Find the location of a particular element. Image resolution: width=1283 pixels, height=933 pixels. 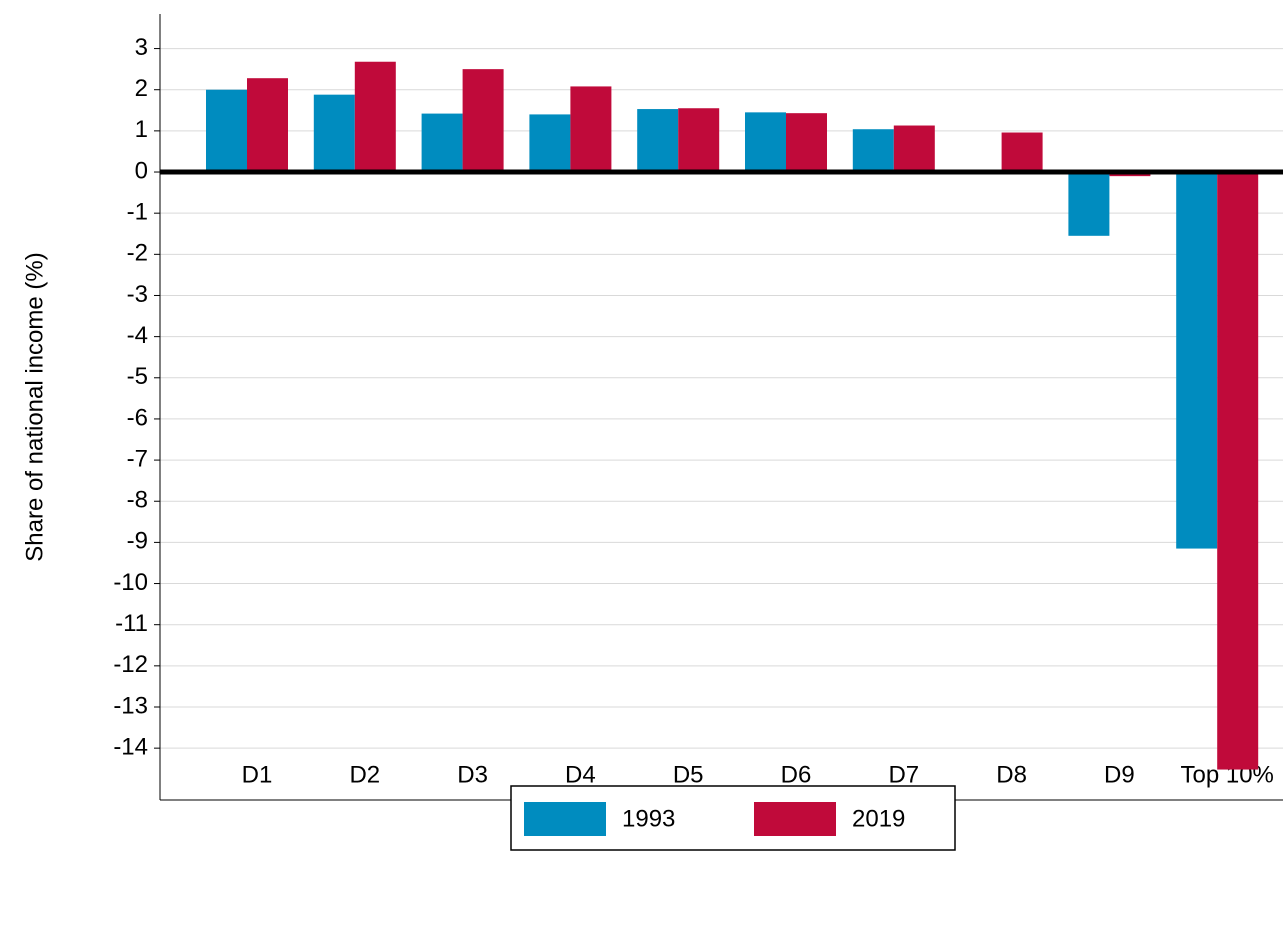

x-tick-label: D9 is located at coordinates (1119, 774).